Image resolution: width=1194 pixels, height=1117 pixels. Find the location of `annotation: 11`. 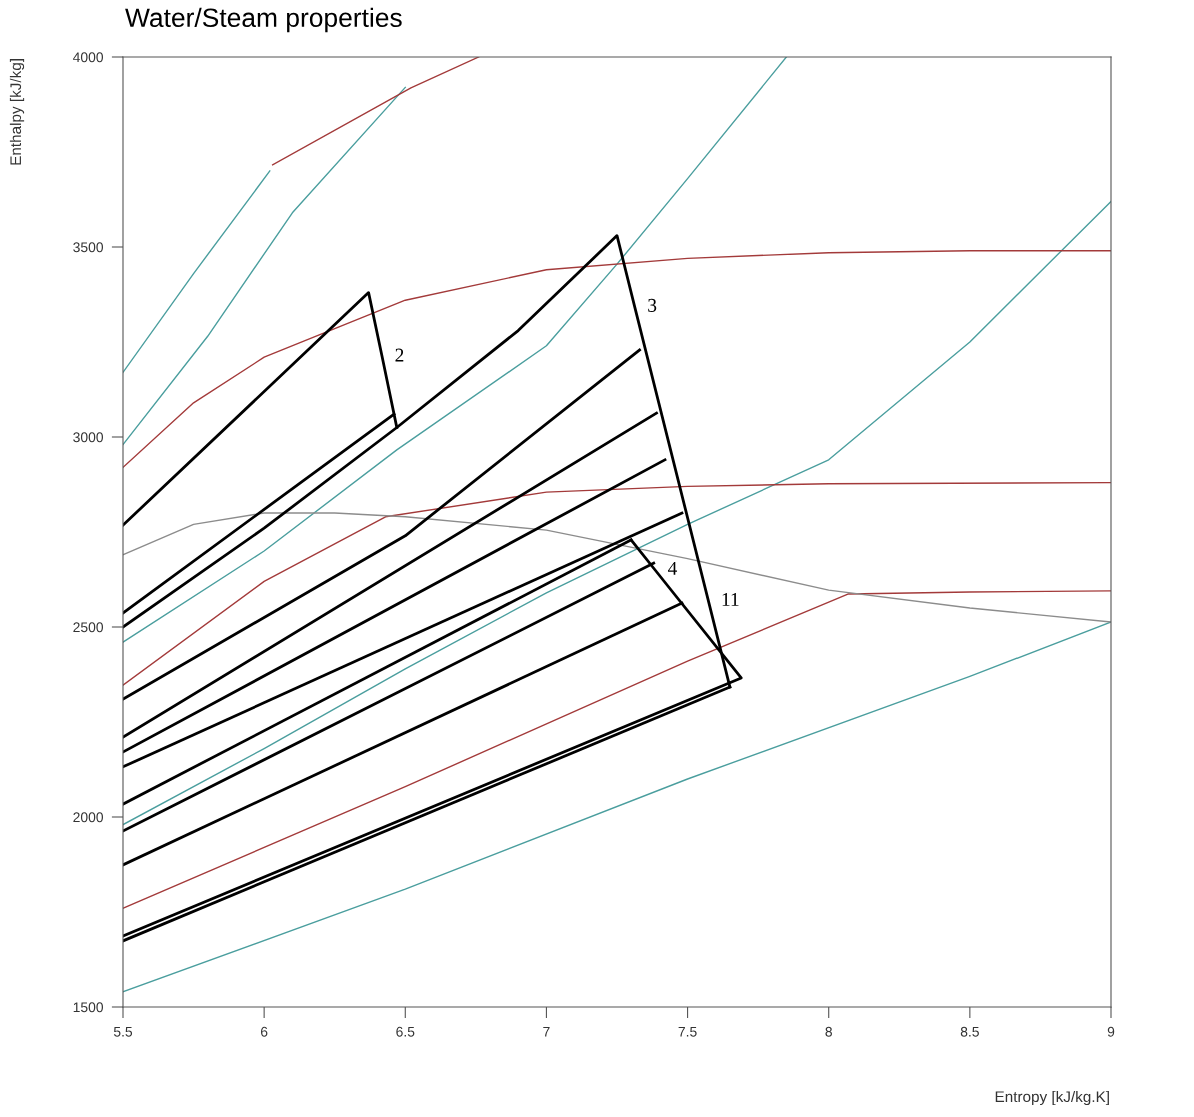

annotation: 11 is located at coordinates (730, 599).